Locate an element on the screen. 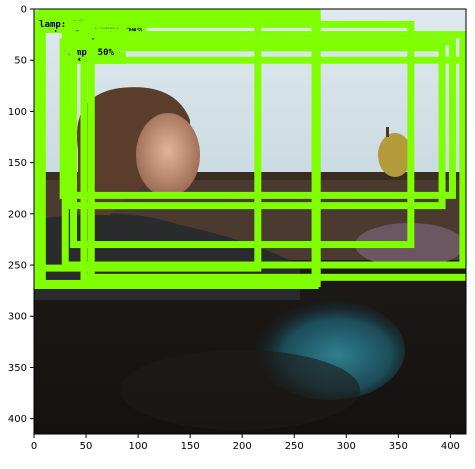 The height and width of the screenshot is (469, 475). x-tick-label: 100 is located at coordinates (138, 446).